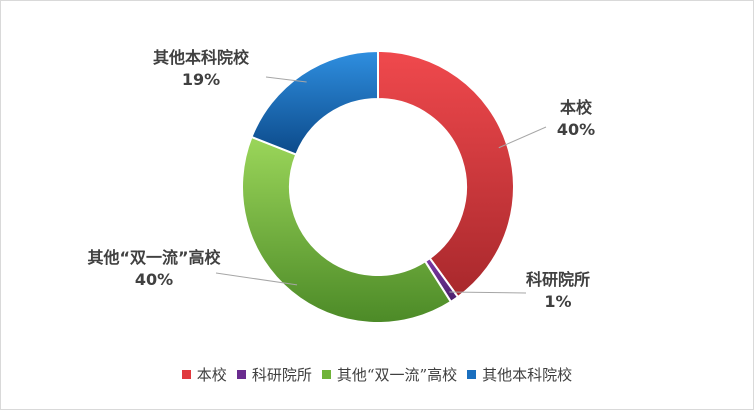 The height and width of the screenshot is (410, 754). What do you see at coordinates (241, 374) in the screenshot?
I see `legend-swatch-research-institute` at bounding box center [241, 374].